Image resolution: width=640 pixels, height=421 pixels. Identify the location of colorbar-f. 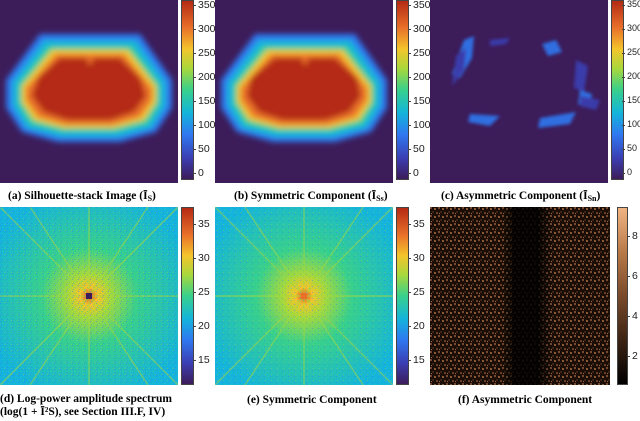
(622, 296).